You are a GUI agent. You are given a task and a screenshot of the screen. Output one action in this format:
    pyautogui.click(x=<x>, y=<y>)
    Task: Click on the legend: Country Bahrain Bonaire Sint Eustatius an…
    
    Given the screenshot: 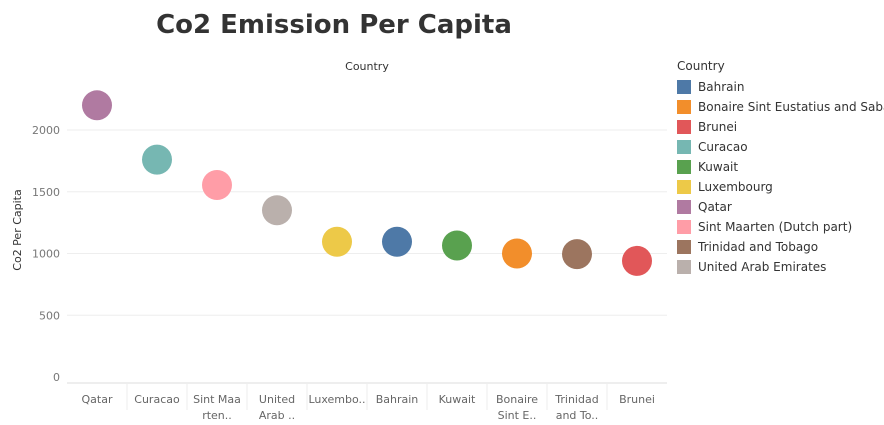 What is the action you would take?
    pyautogui.click(x=780, y=168)
    